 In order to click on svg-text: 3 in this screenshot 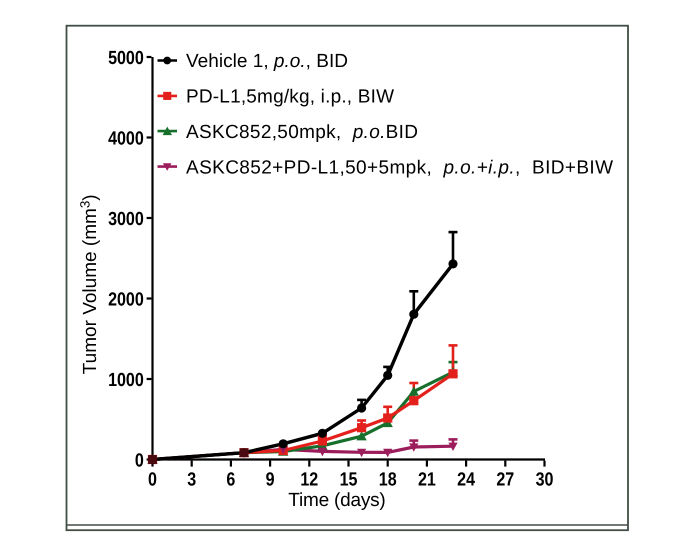, I will do `click(191, 479)`.